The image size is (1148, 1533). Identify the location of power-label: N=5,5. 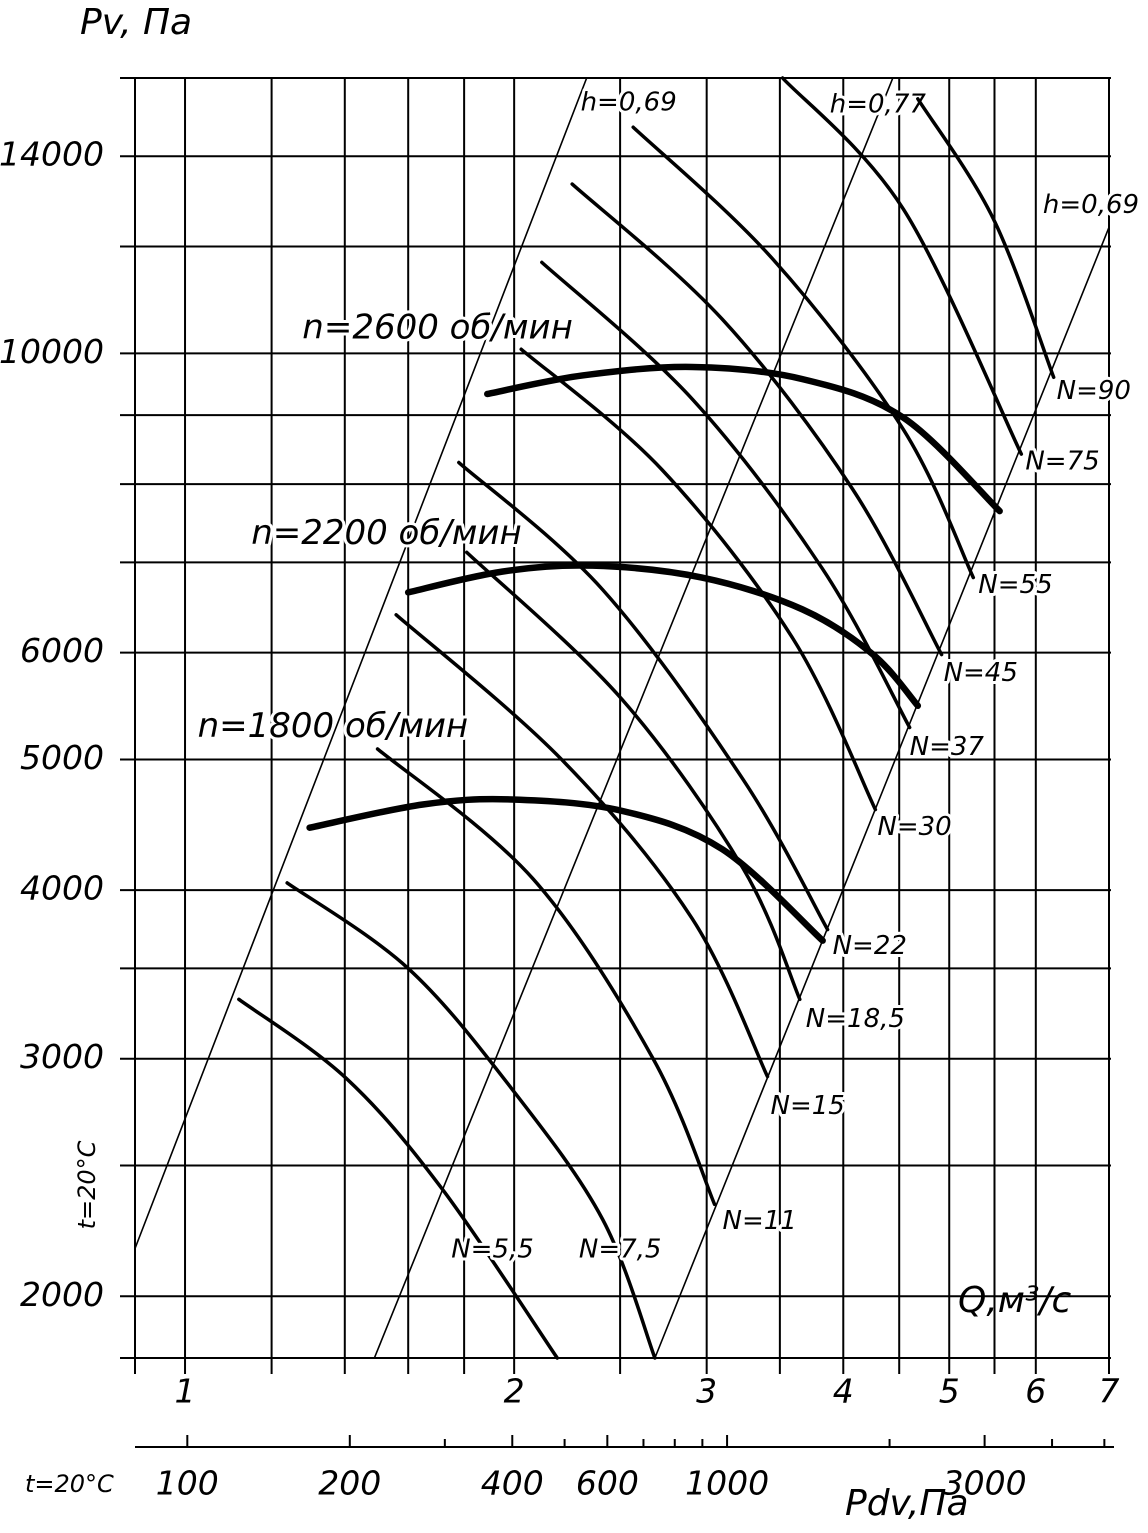
(492, 1250).